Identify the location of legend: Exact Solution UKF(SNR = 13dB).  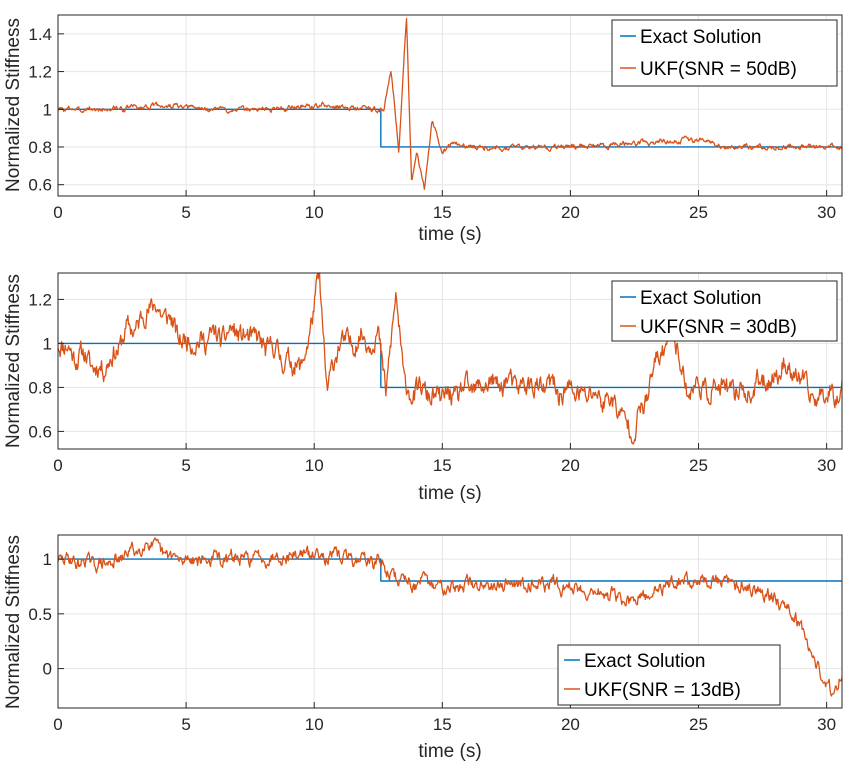
(669, 675).